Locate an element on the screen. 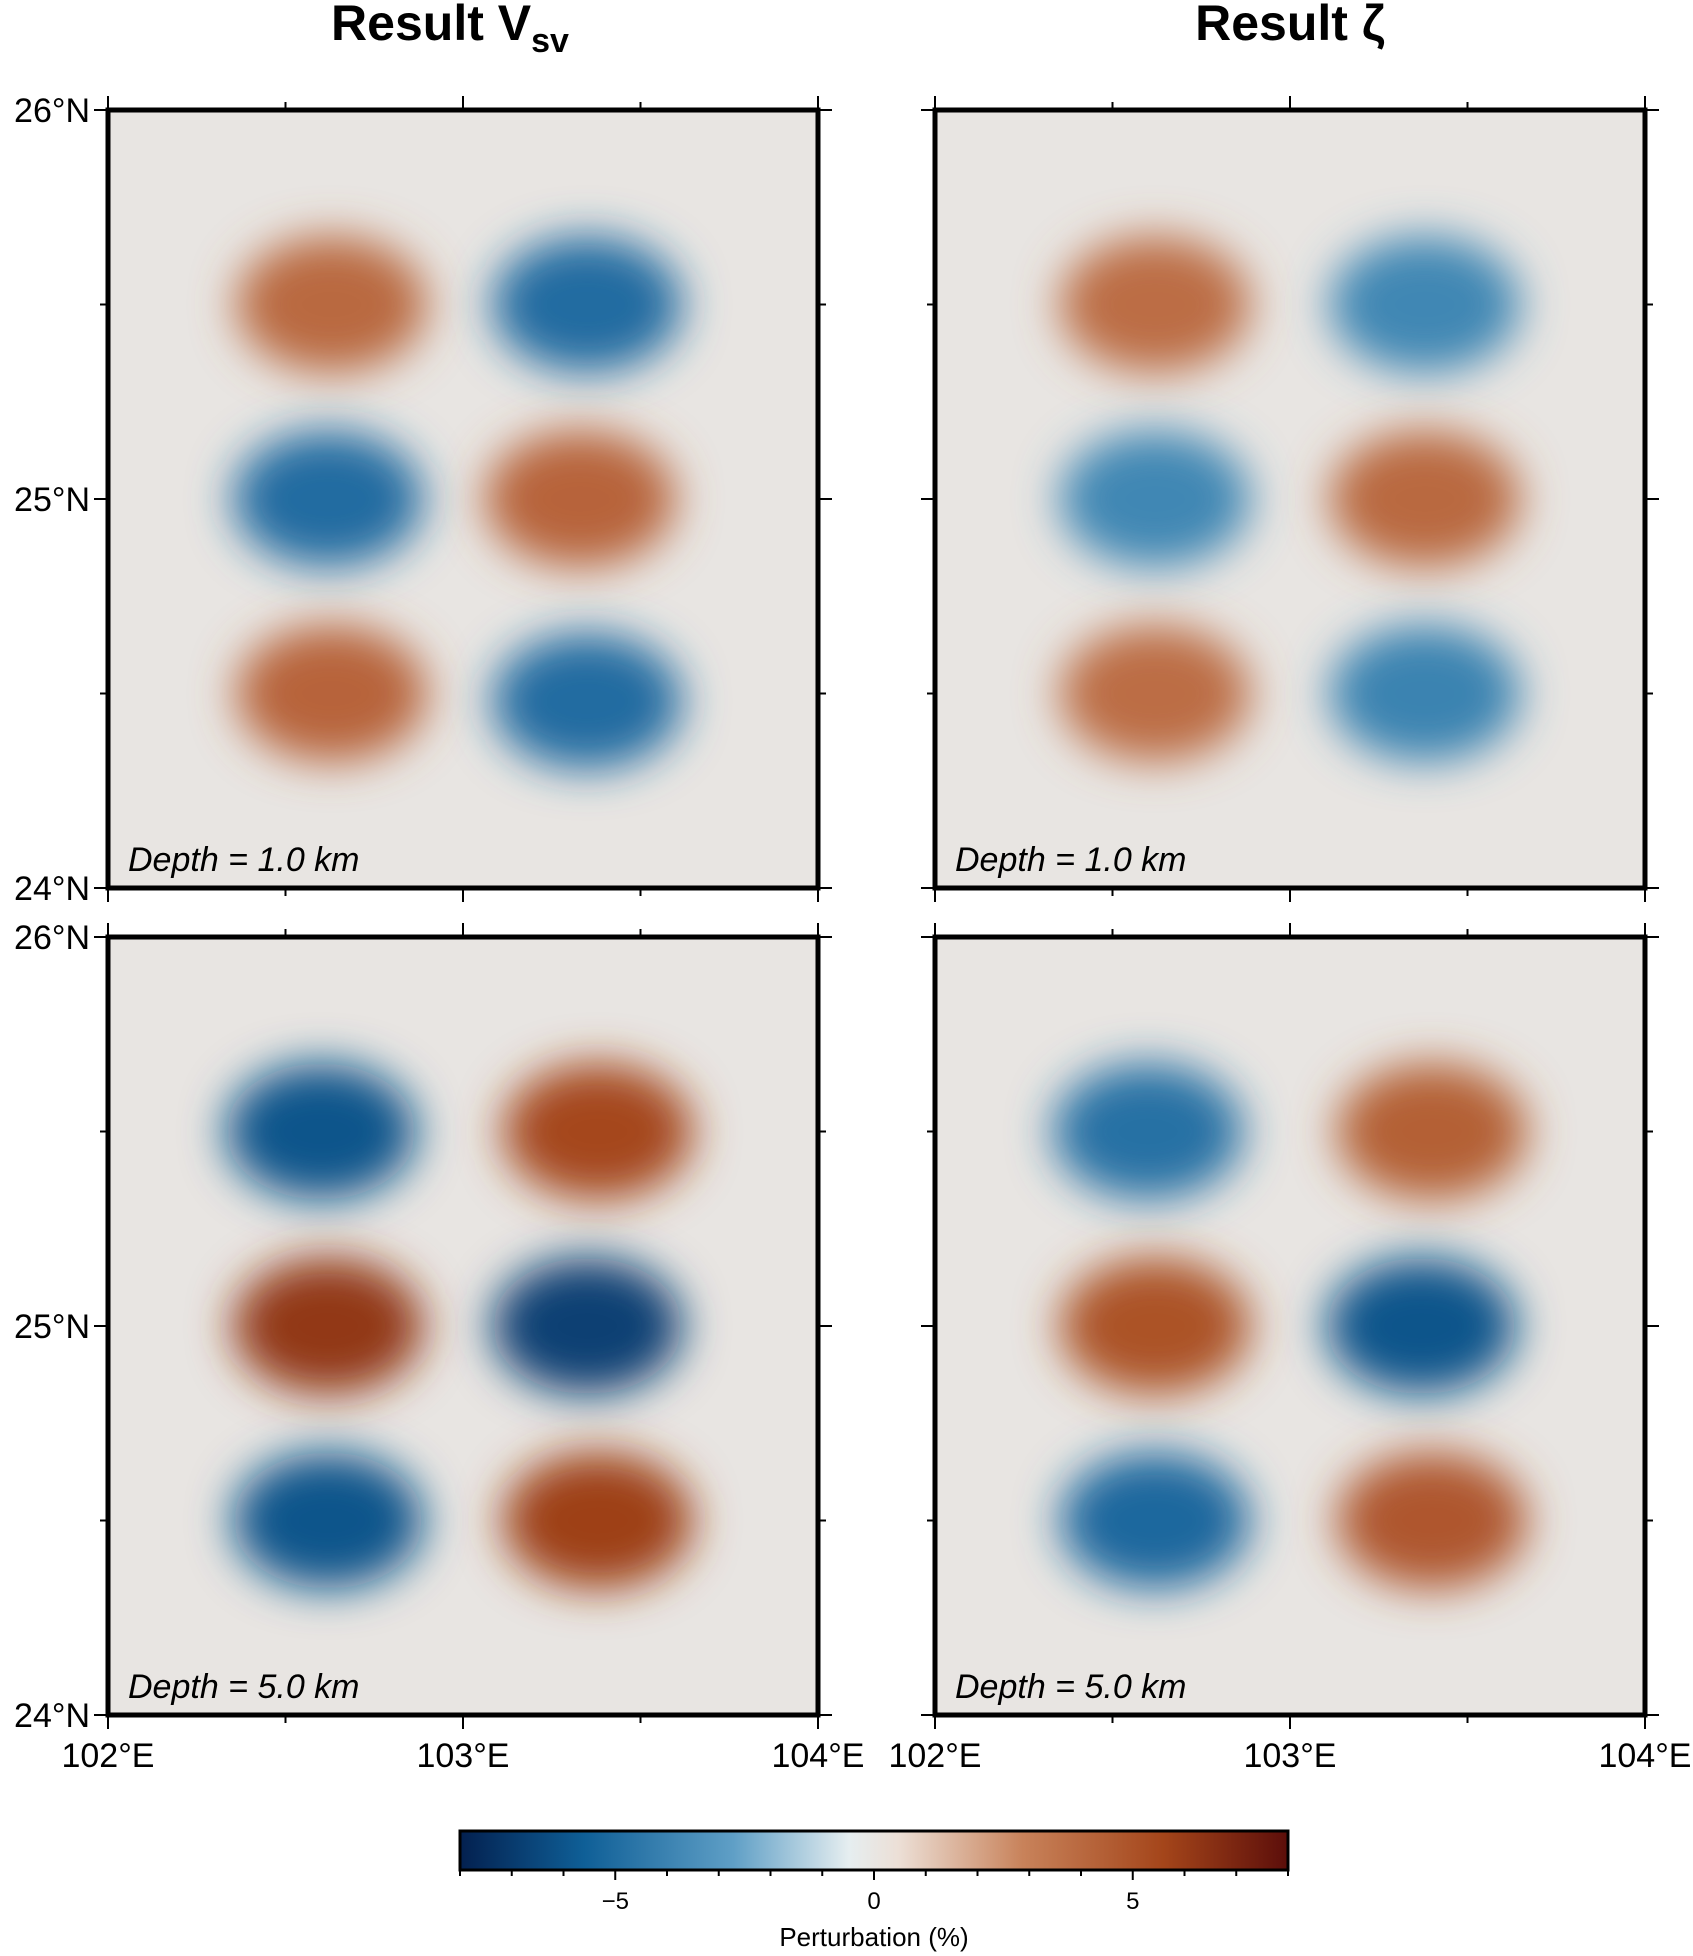  colorbar-ramp is located at coordinates (874, 1850).